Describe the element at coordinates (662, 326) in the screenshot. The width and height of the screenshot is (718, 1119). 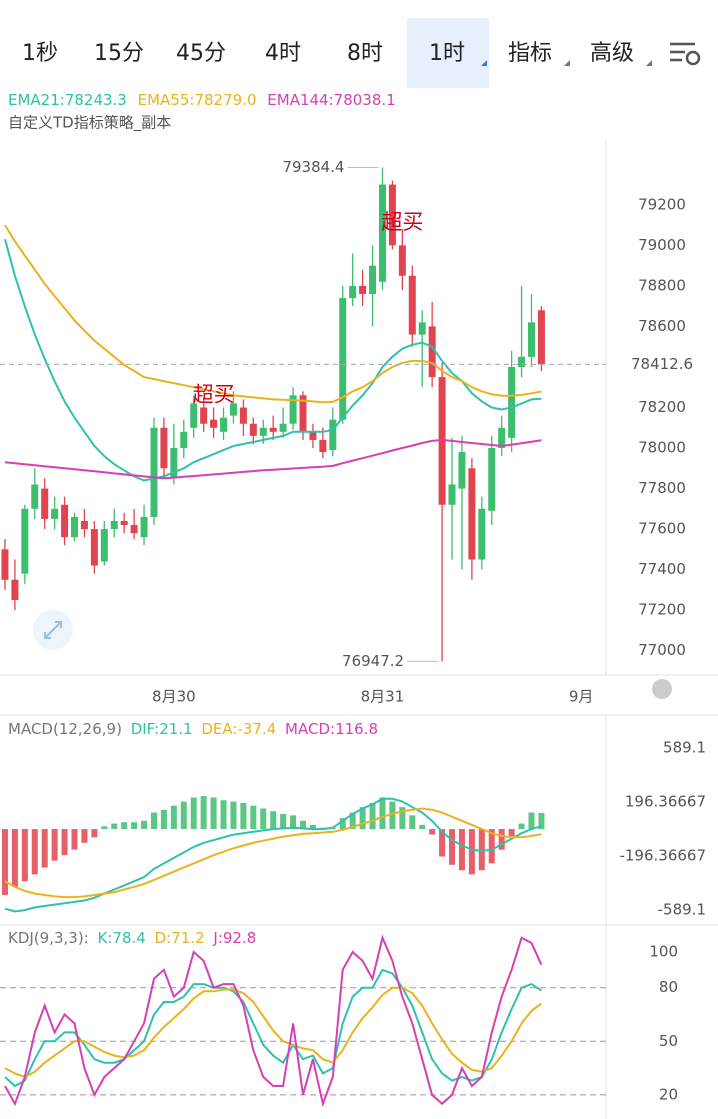
I see `y-tick-label: 78600` at that location.